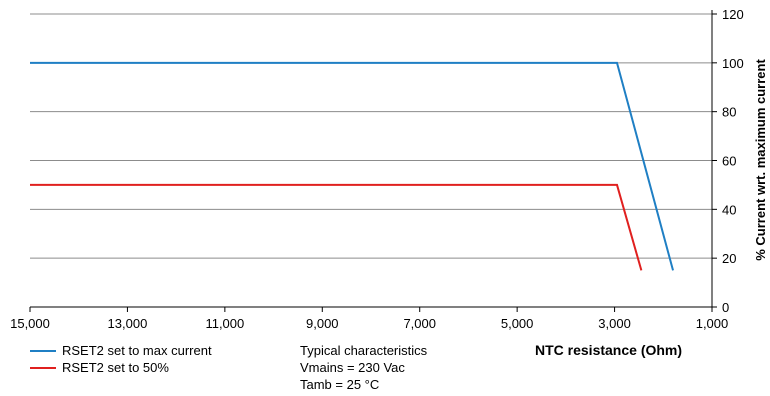  Describe the element at coordinates (340, 384) in the screenshot. I see `annotation-tamb: Tamb = 25 °C` at that location.